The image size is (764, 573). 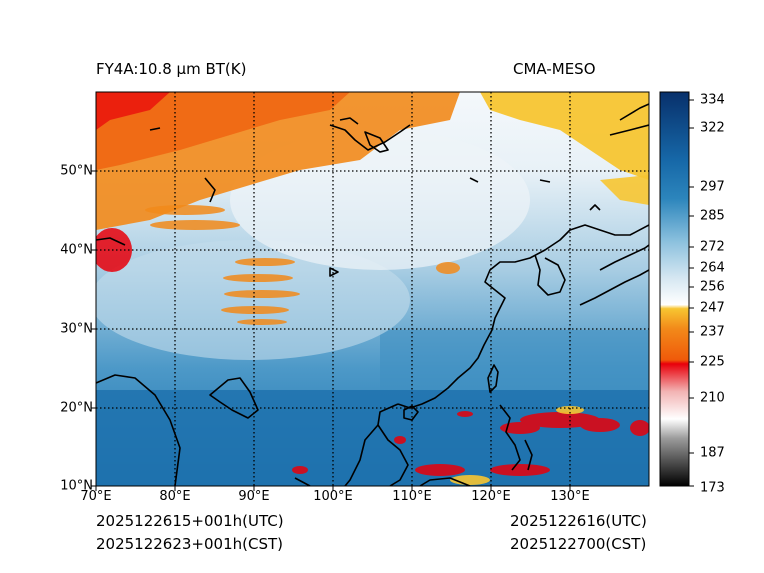 What do you see at coordinates (333, 488) in the screenshot?
I see `lon-ticks` at bounding box center [333, 488].